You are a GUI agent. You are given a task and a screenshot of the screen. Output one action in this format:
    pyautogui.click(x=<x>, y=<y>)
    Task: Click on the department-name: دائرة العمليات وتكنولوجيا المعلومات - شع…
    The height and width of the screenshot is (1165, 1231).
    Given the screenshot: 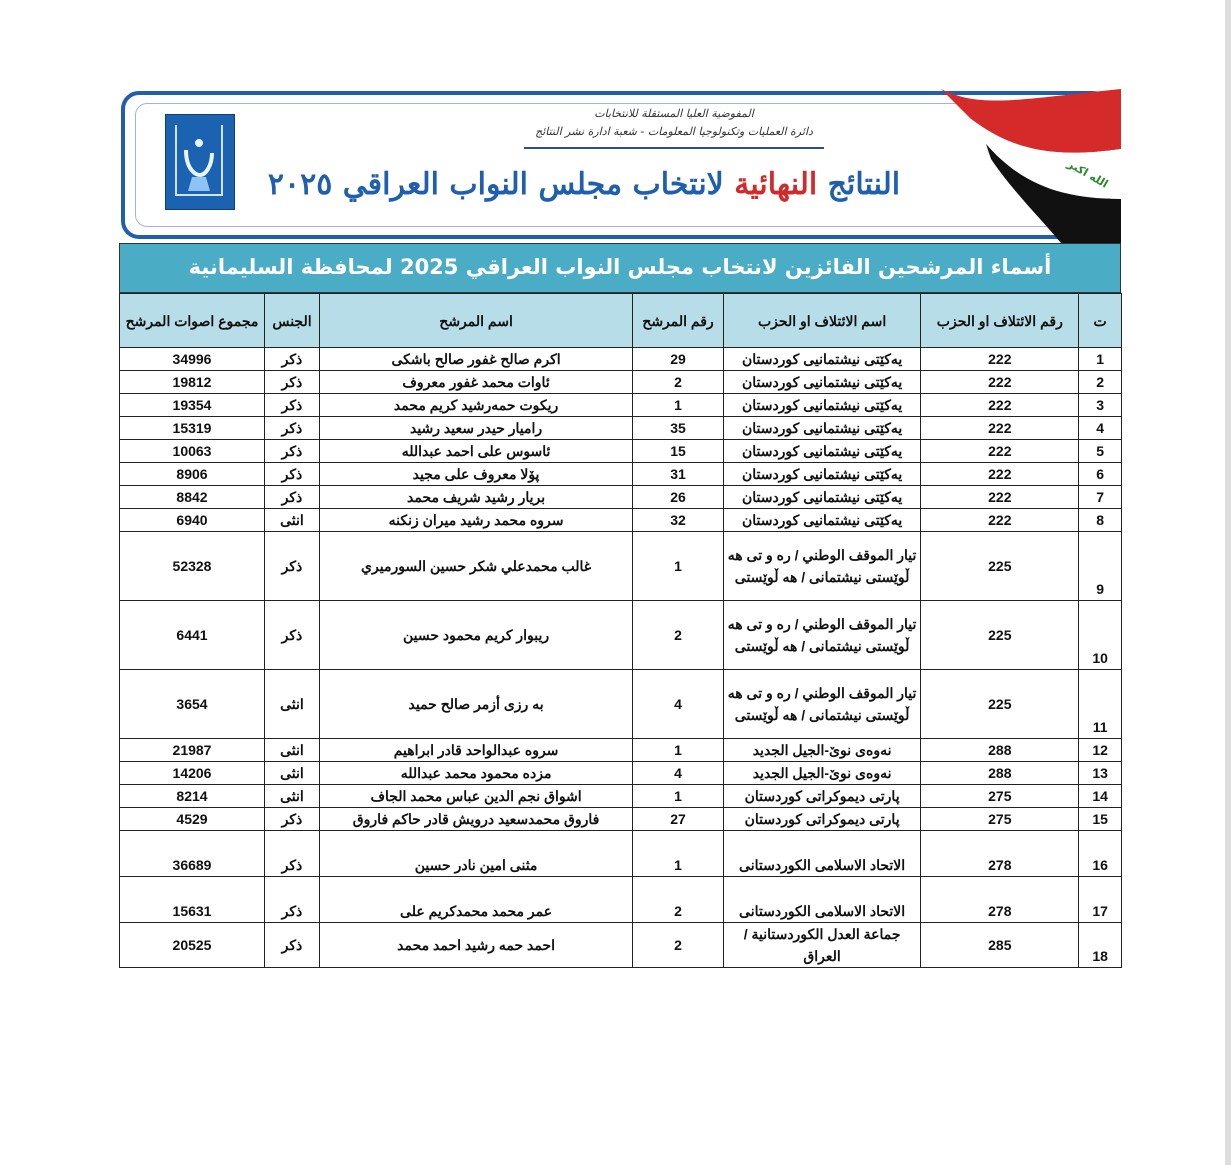 What is the action you would take?
    pyautogui.click(x=674, y=131)
    